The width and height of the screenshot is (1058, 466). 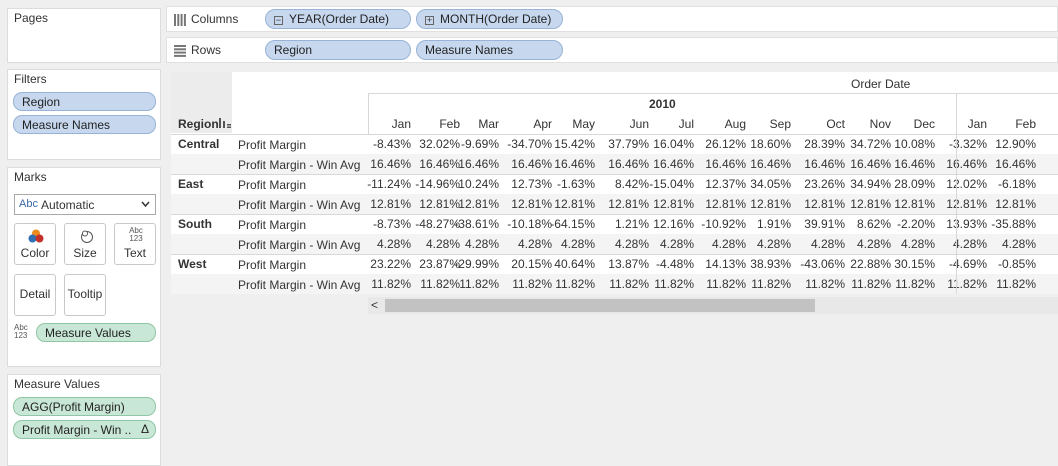 I want to click on table-cell: 38.93%, so click(x=770, y=264).